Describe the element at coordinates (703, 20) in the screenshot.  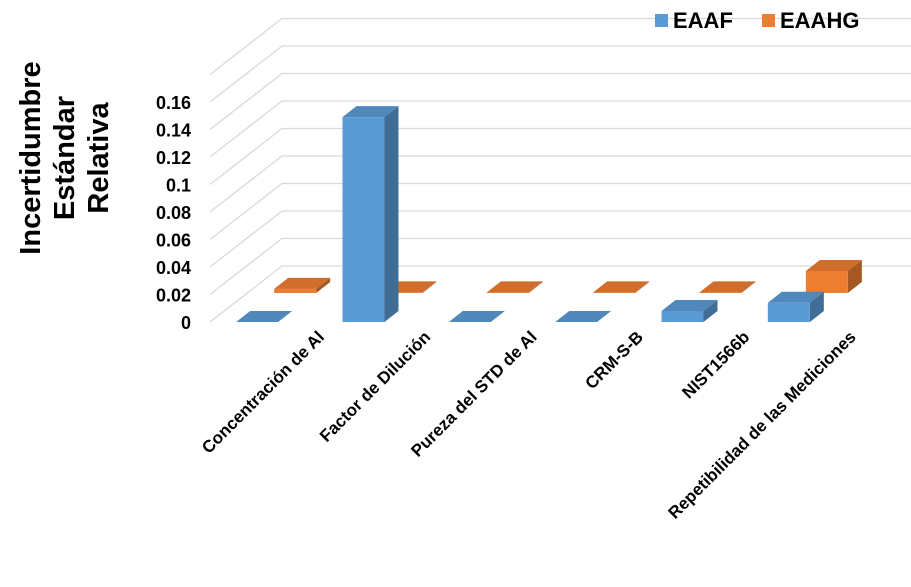
I see `legend-label: EAAF` at that location.